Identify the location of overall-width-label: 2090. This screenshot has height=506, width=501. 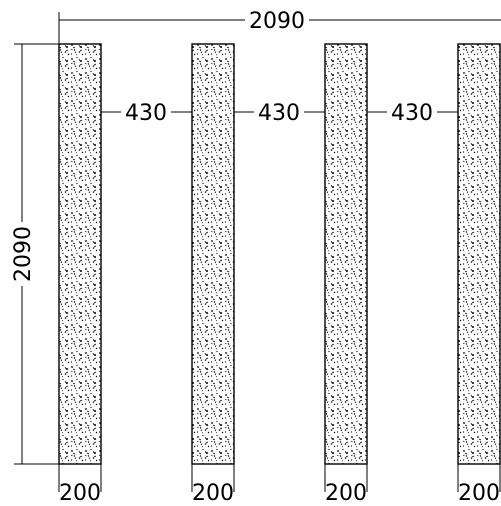
(277, 21).